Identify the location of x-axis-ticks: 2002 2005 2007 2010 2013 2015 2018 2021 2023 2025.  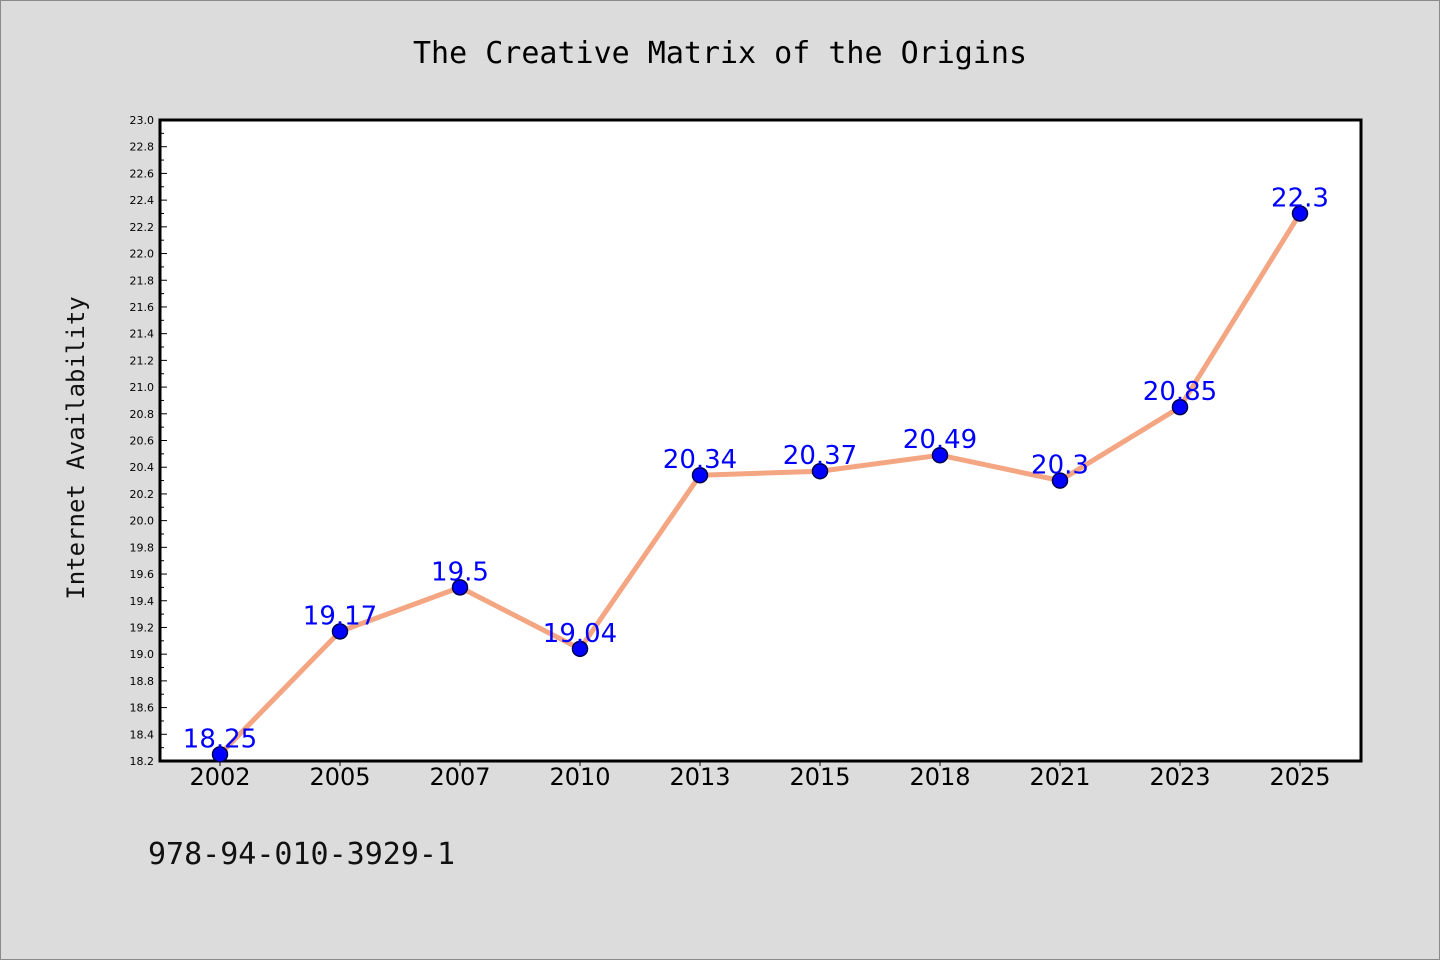
(760, 776).